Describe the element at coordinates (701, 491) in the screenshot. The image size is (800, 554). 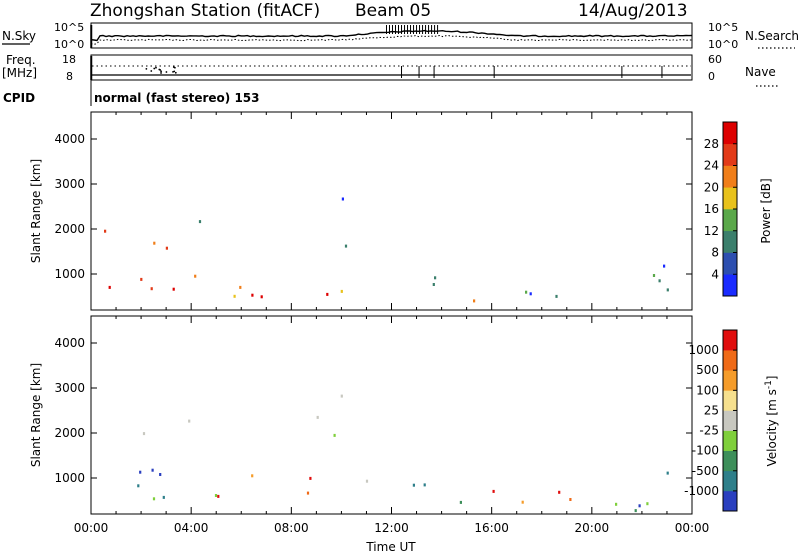
I see `colorbar-tick-label: -1000` at that location.